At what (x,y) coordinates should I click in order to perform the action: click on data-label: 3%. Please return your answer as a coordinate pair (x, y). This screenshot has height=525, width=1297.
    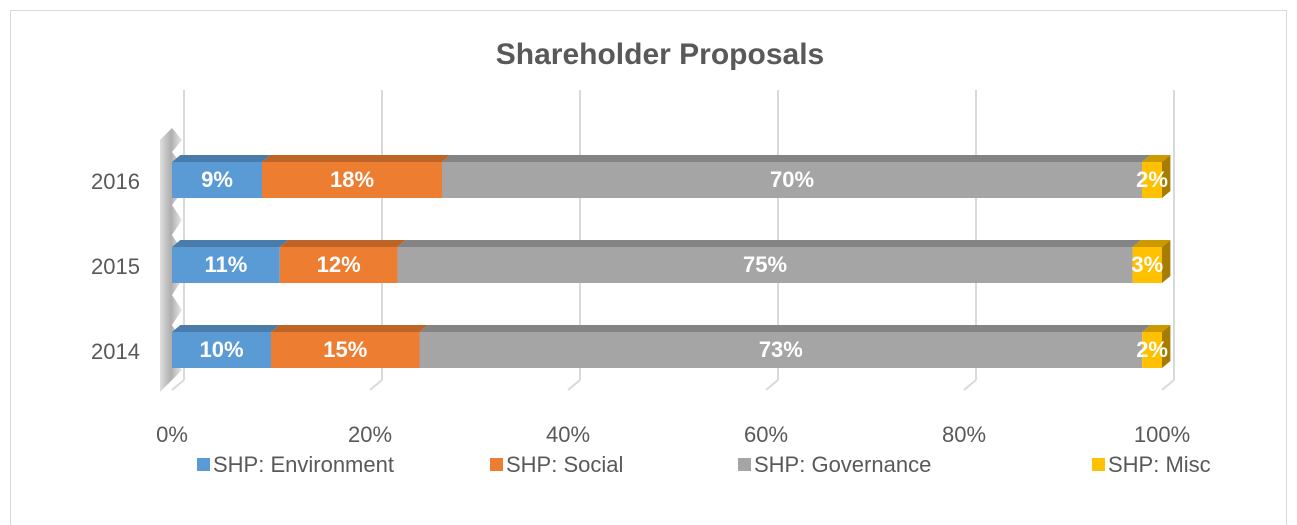
    Looking at the image, I should click on (1147, 264).